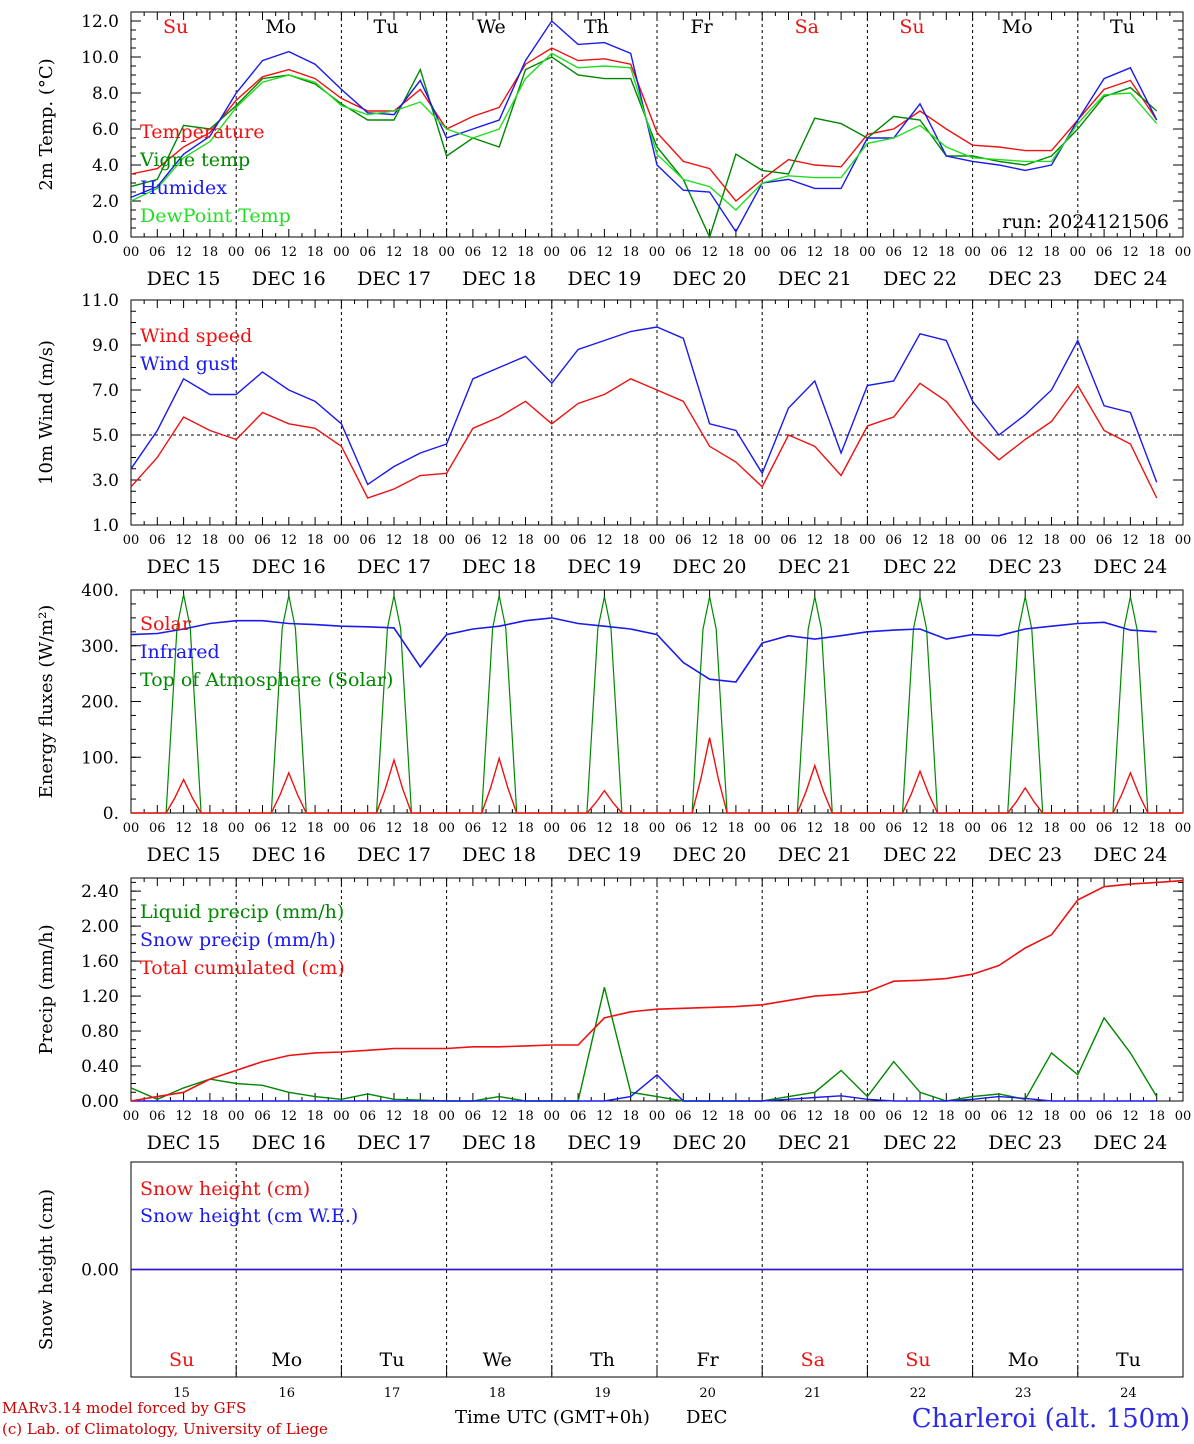  I want to click on weekday-top: Fr, so click(701, 27).